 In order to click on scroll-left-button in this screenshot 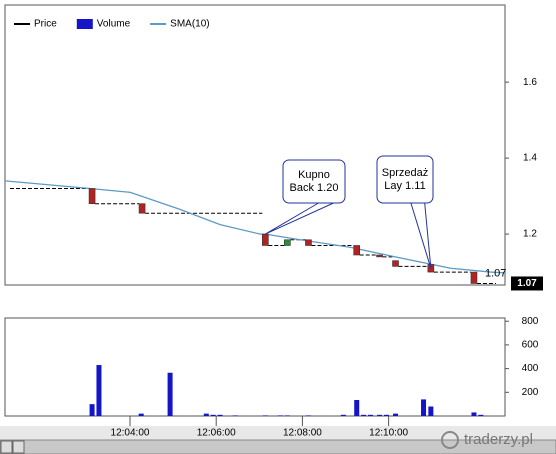, I will do `click(6, 447)`.